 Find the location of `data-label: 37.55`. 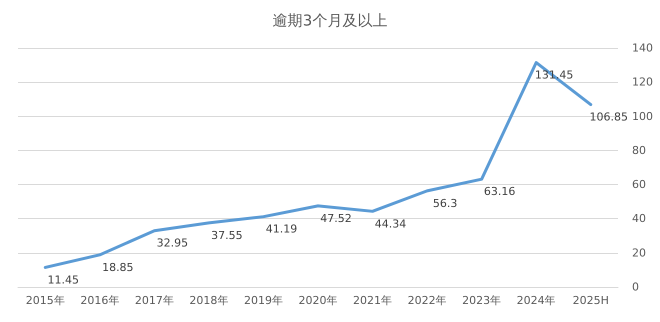

data-label: 37.55 is located at coordinates (227, 235).